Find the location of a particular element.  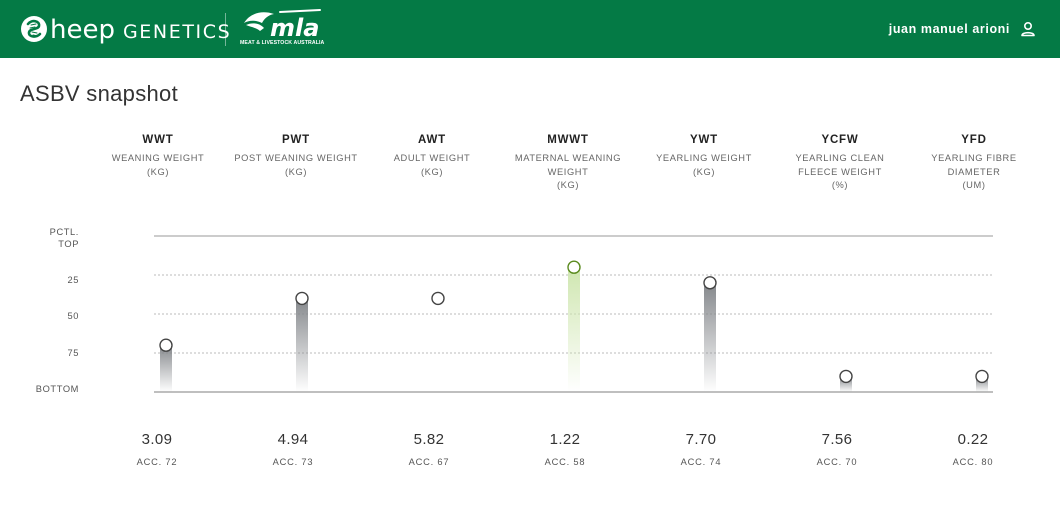

accuracy-label-ycfw: ACC. 70 is located at coordinates (837, 462).